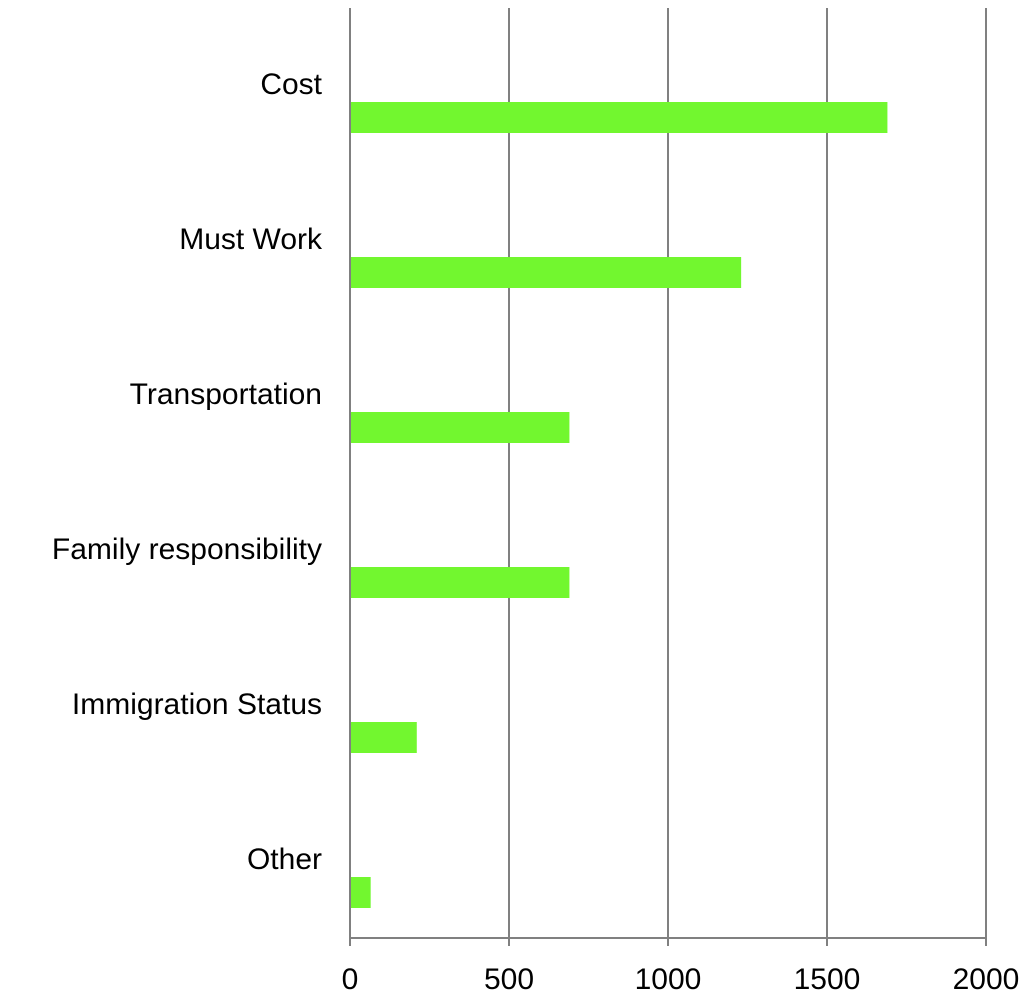 This screenshot has width=1030, height=1006. Describe the element at coordinates (226, 394) in the screenshot. I see `category-label: Transportation` at that location.